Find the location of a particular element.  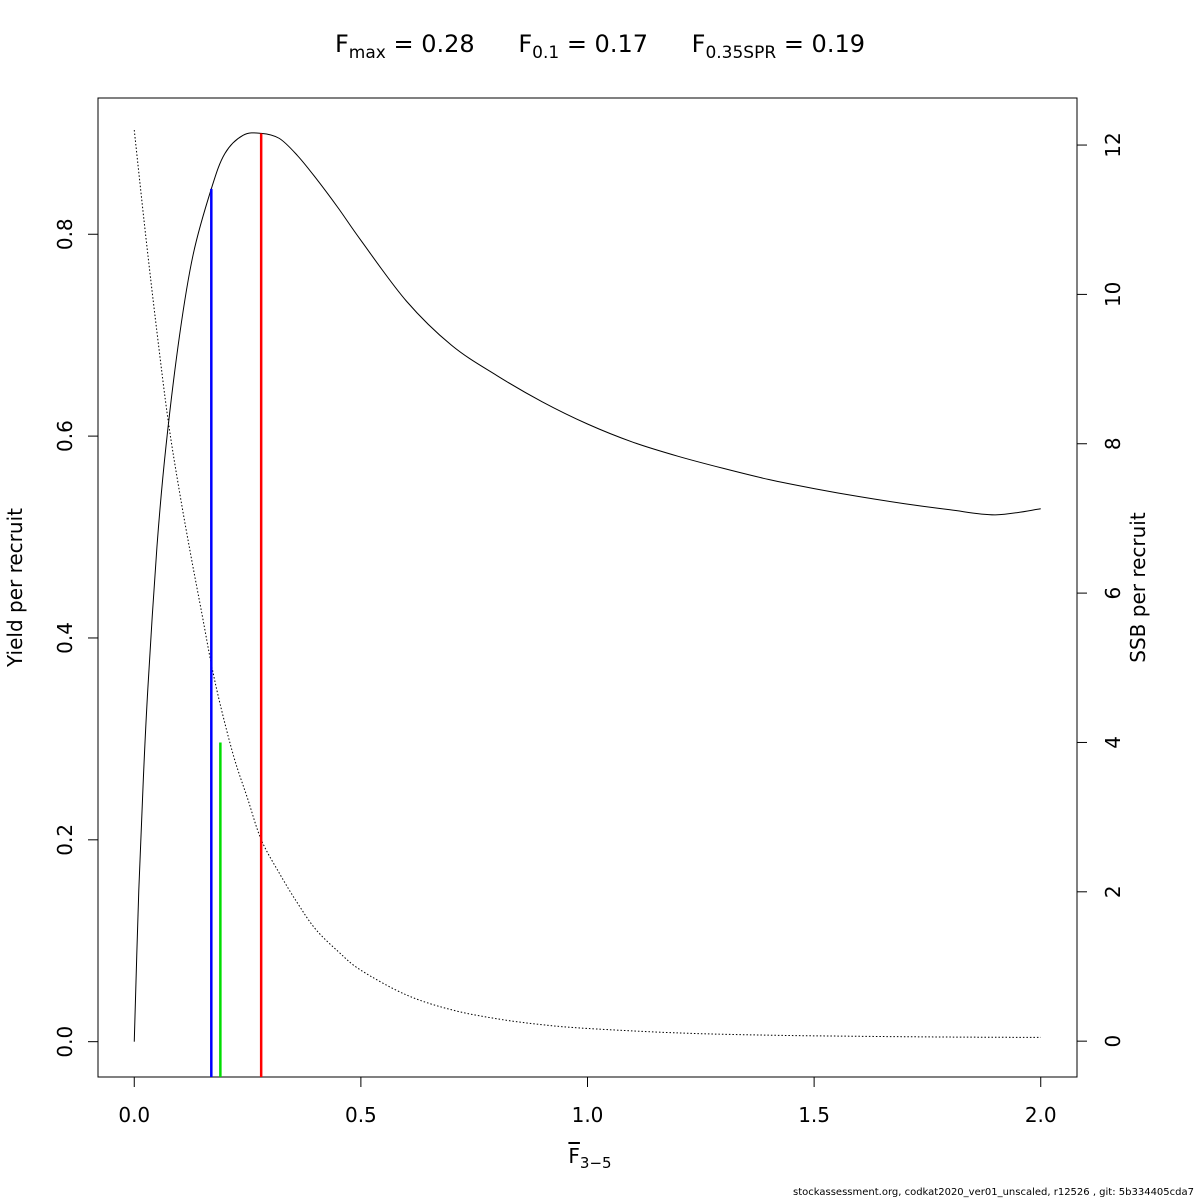

y-axis-right: 0 2 4 6 8 10 12 is located at coordinates (1101, 590).